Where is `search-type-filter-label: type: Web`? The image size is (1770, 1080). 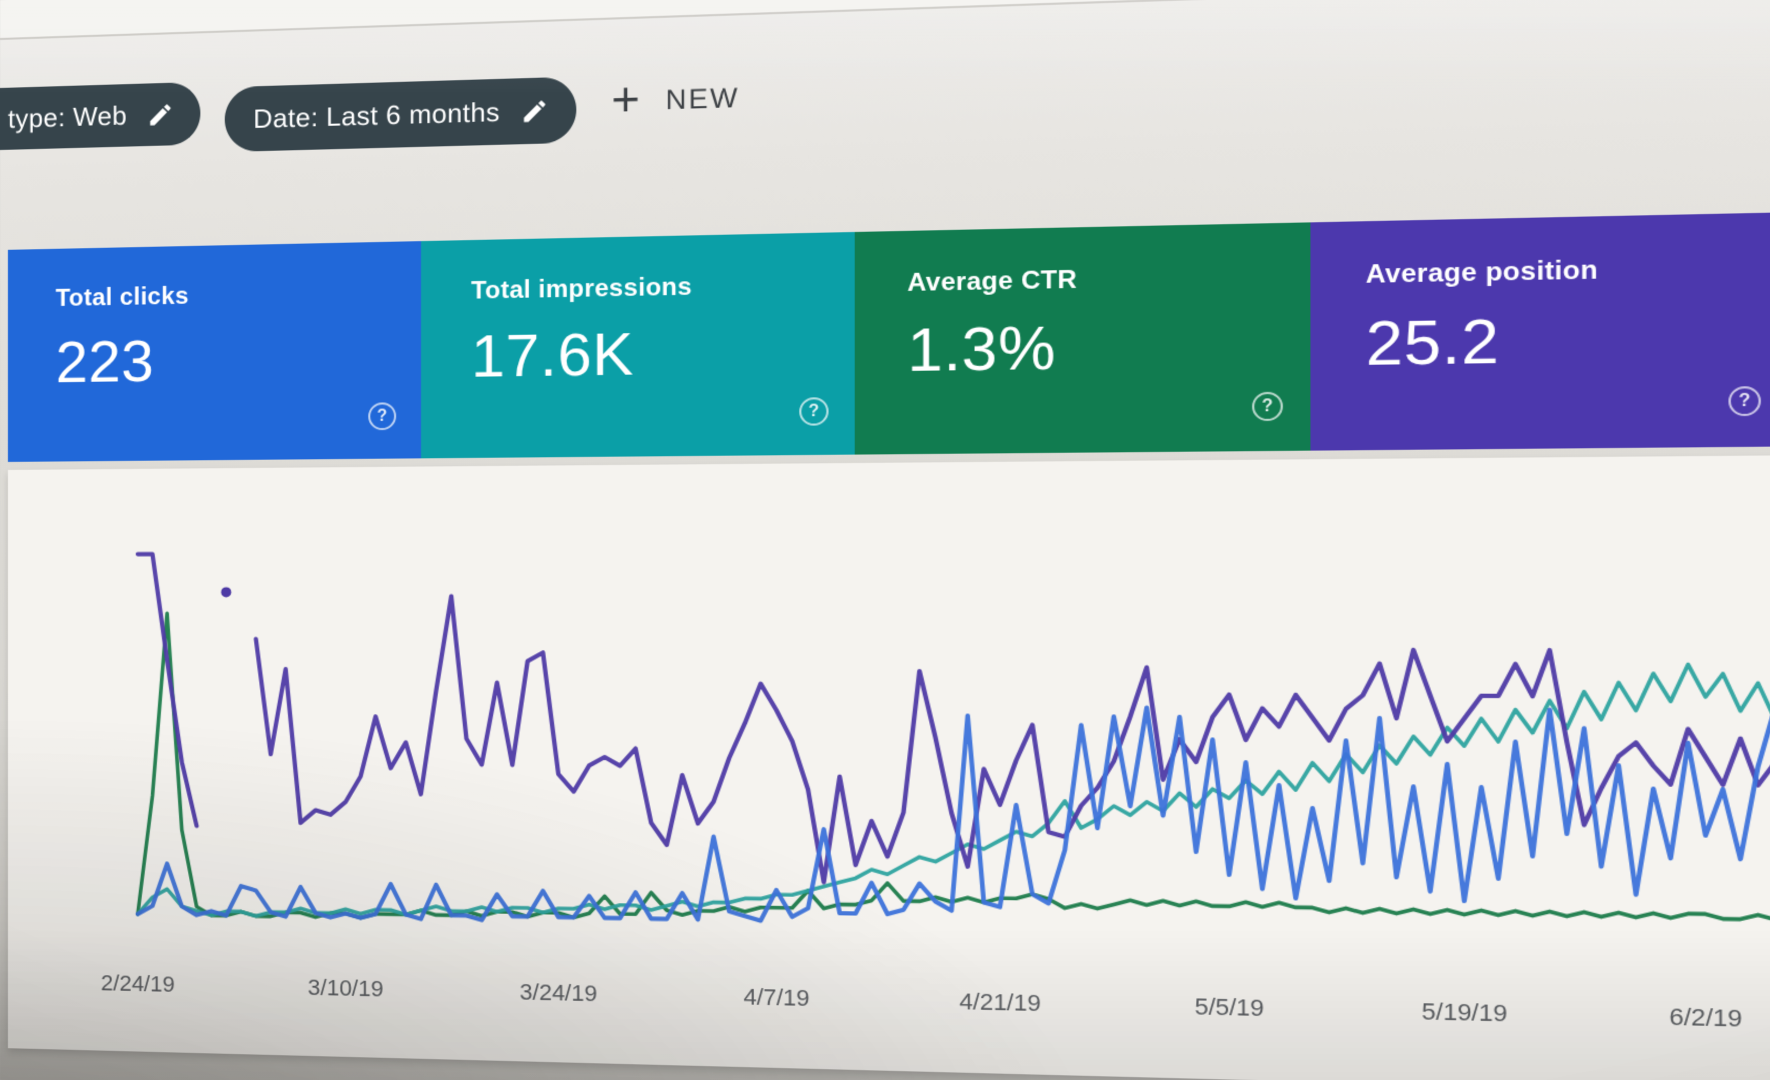
search-type-filter-label: type: Web is located at coordinates (67, 116).